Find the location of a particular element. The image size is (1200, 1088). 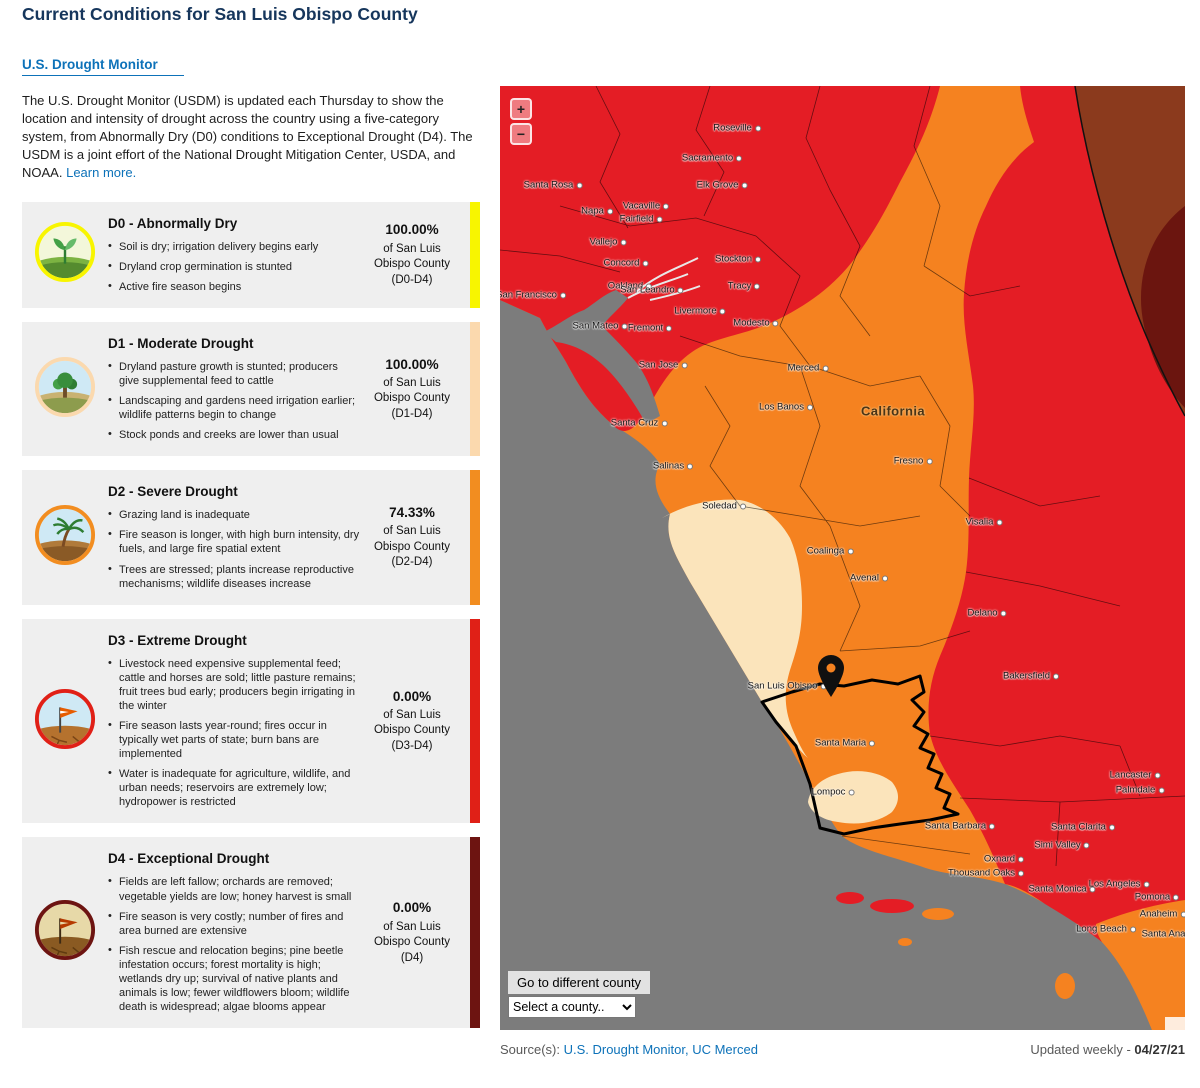

category-title: D2 - Severe Drought is located at coordinates (173, 492).